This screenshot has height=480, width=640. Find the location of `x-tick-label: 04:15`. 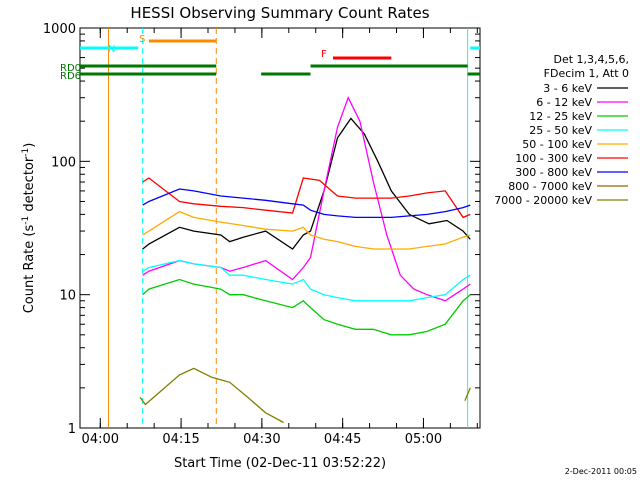

x-tick-label: 04:15 is located at coordinates (180, 439).